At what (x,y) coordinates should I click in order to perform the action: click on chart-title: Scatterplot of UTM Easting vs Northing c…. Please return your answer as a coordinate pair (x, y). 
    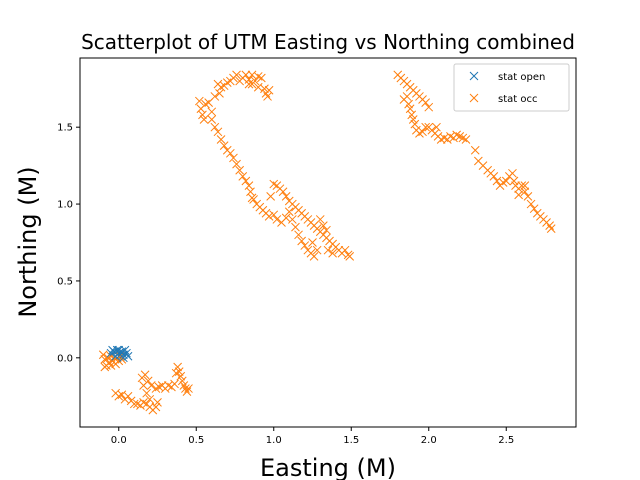
    Looking at the image, I should click on (328, 42).